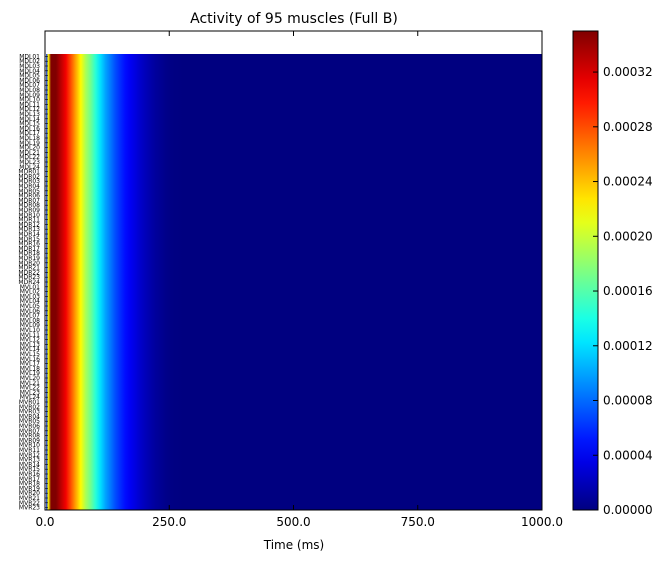  Describe the element at coordinates (30, 383) in the screenshot. I see `muscle-label: MVL21` at that location.